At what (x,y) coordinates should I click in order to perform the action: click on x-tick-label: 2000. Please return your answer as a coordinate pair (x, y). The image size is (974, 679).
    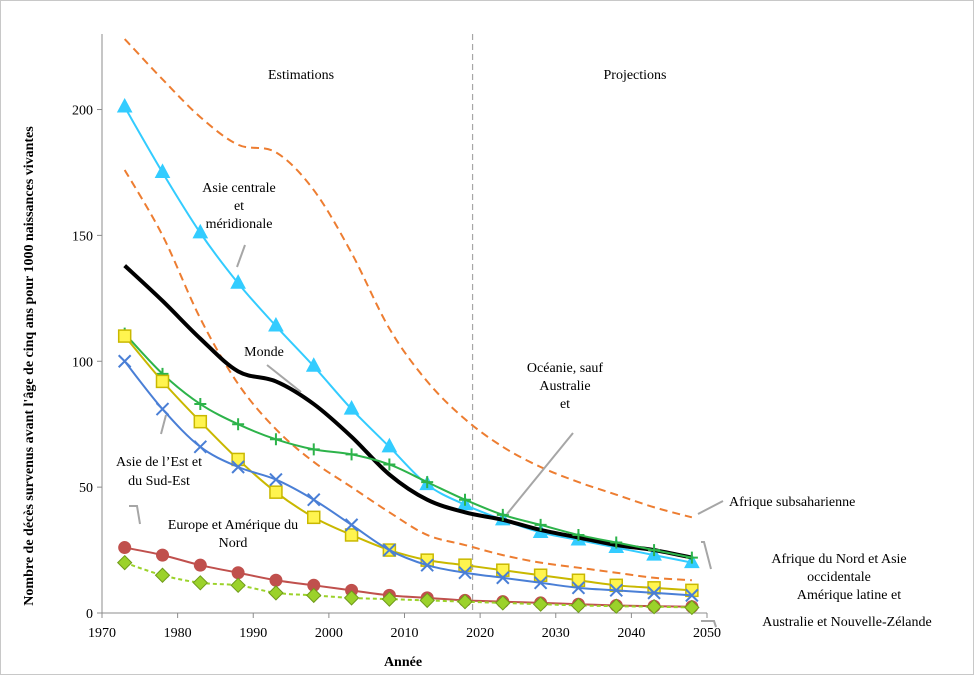
    Looking at the image, I should click on (329, 633).